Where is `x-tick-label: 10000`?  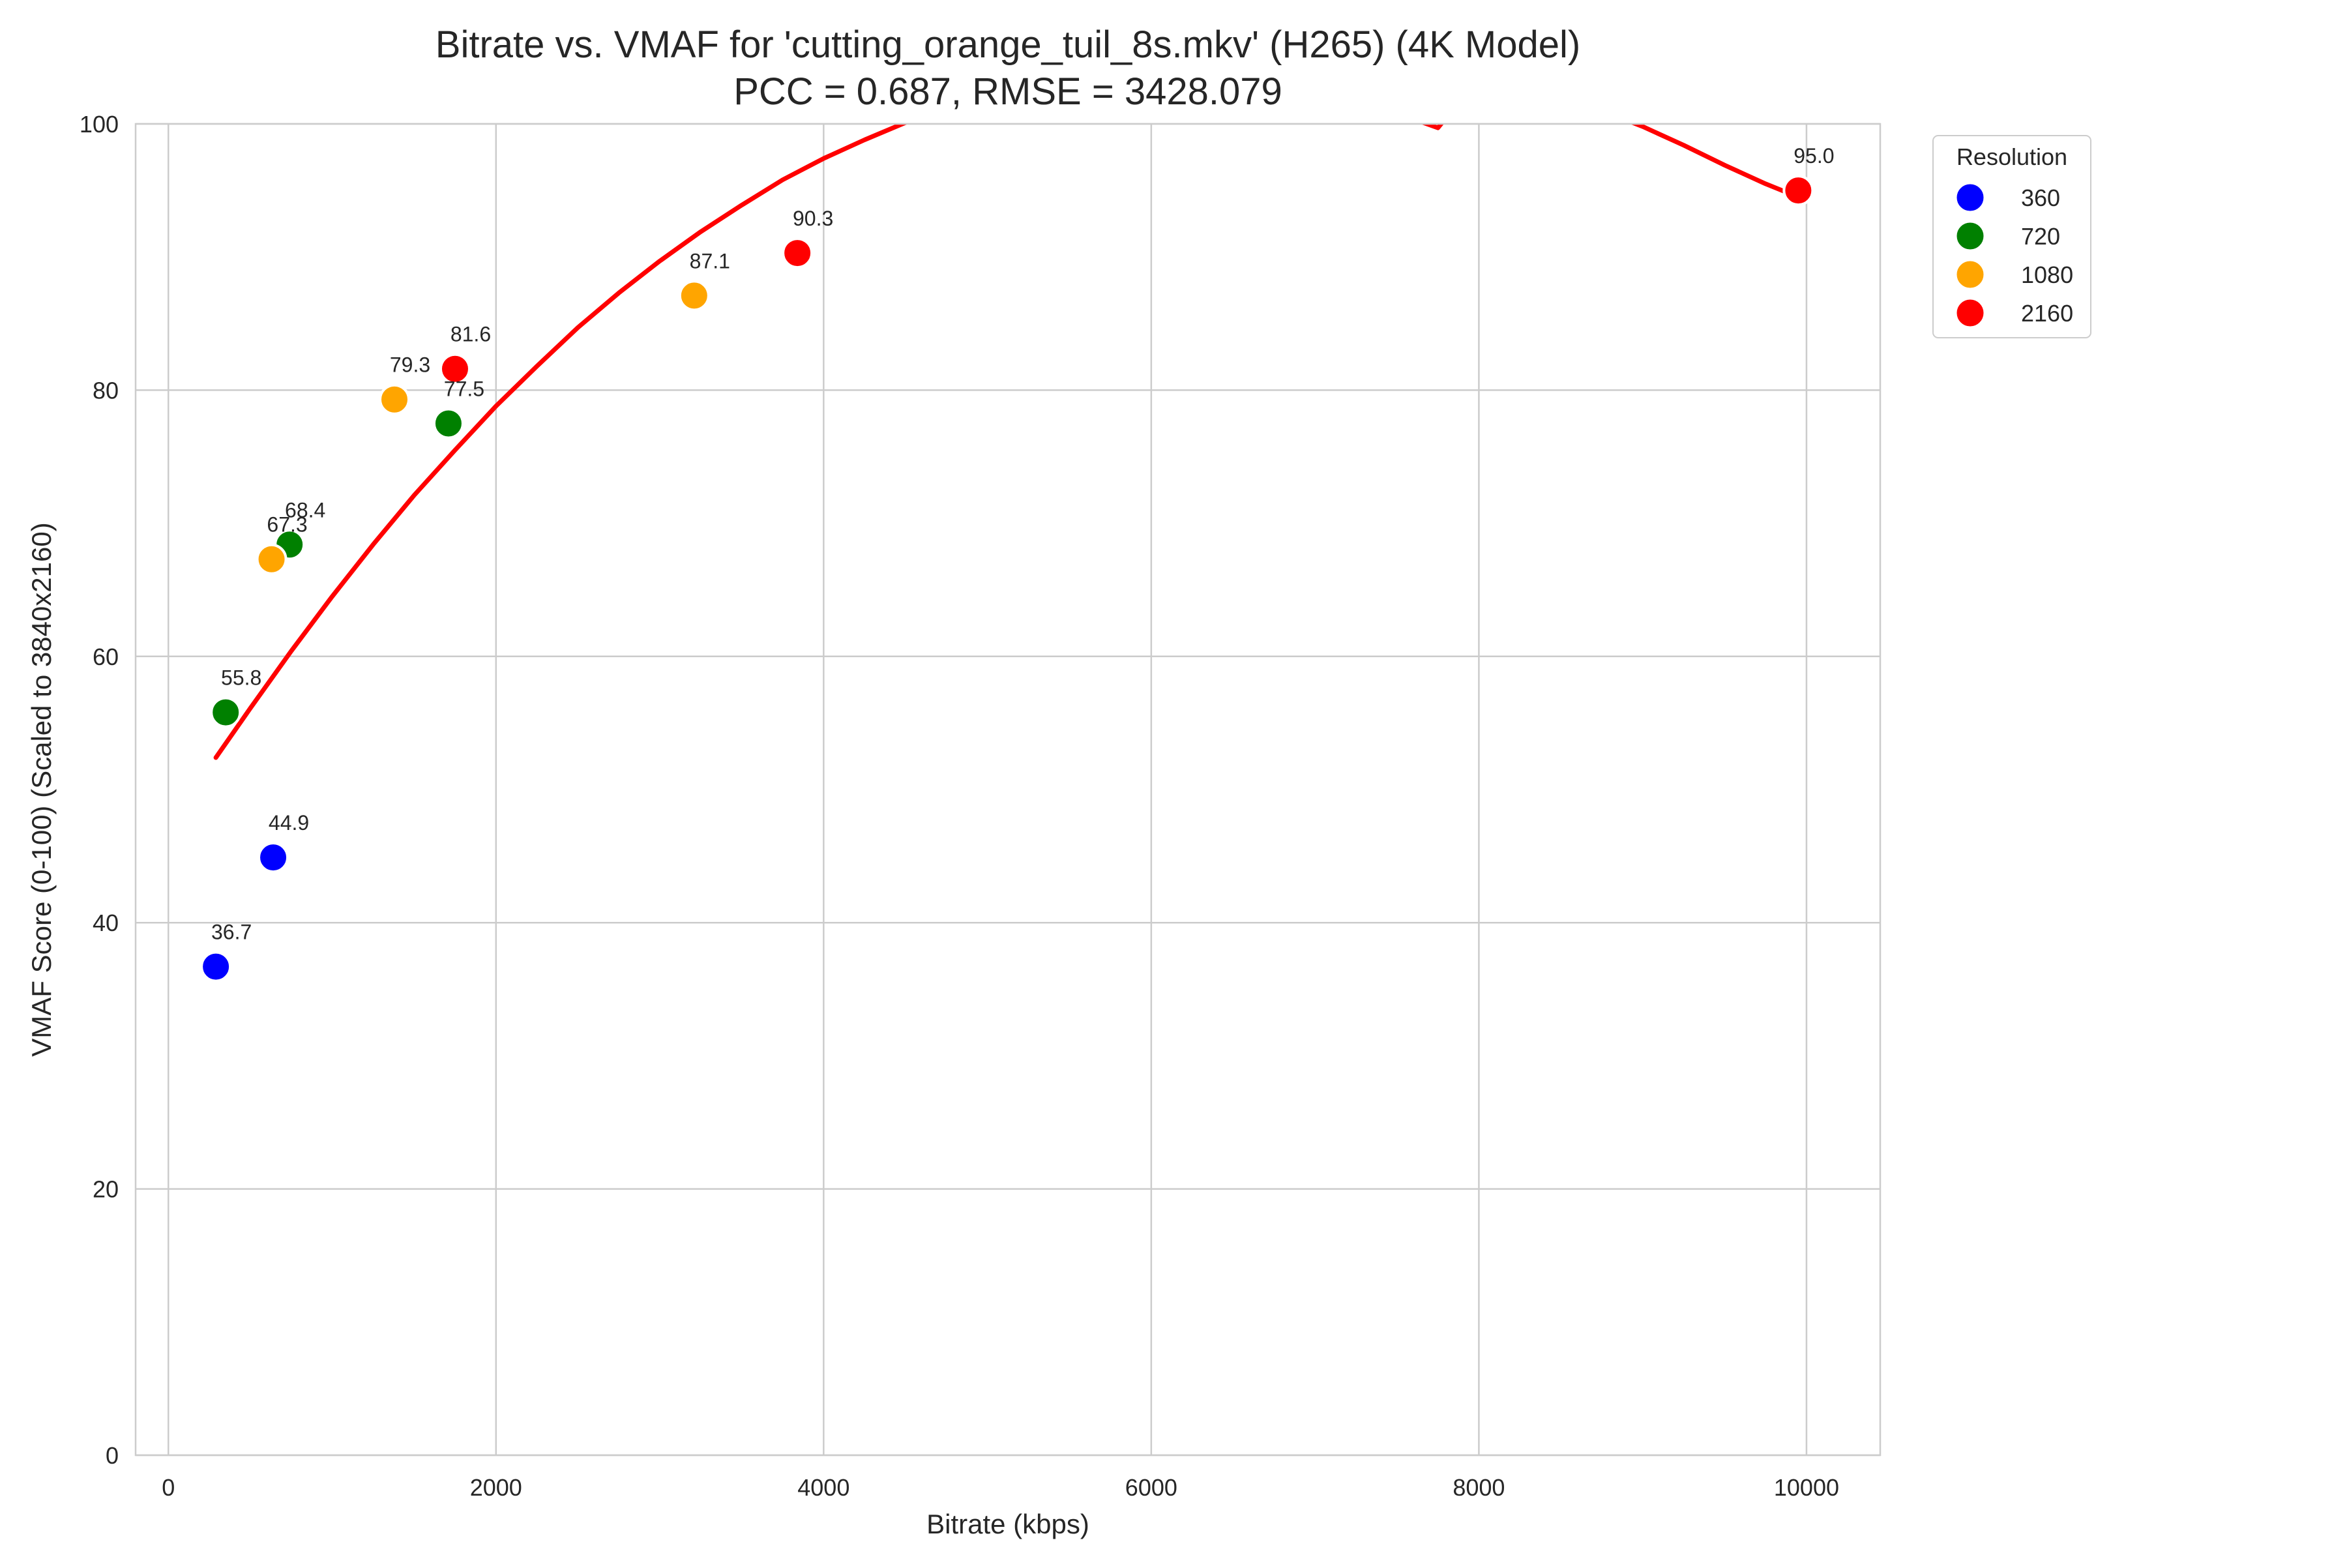
x-tick-label: 10000 is located at coordinates (1806, 1488).